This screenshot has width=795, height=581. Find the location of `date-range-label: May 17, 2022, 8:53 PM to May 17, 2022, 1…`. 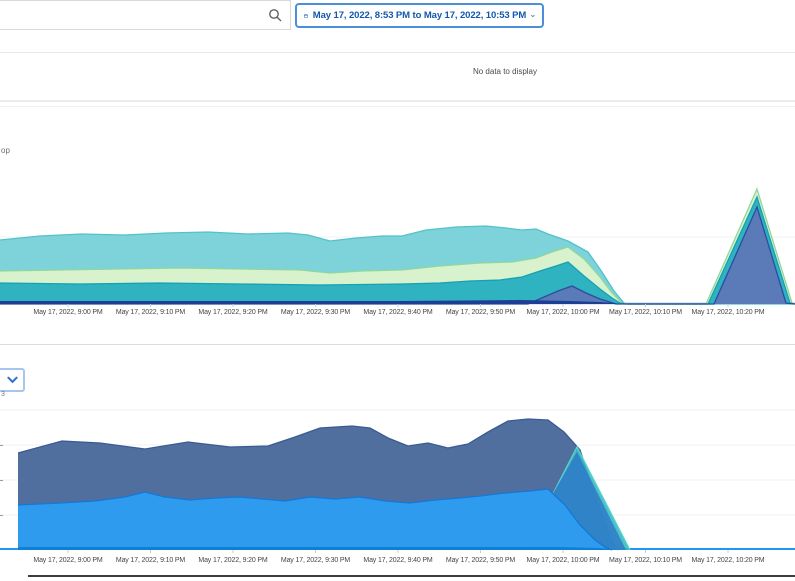

date-range-label: May 17, 2022, 8:53 PM to May 17, 2022, 1… is located at coordinates (419, 15).